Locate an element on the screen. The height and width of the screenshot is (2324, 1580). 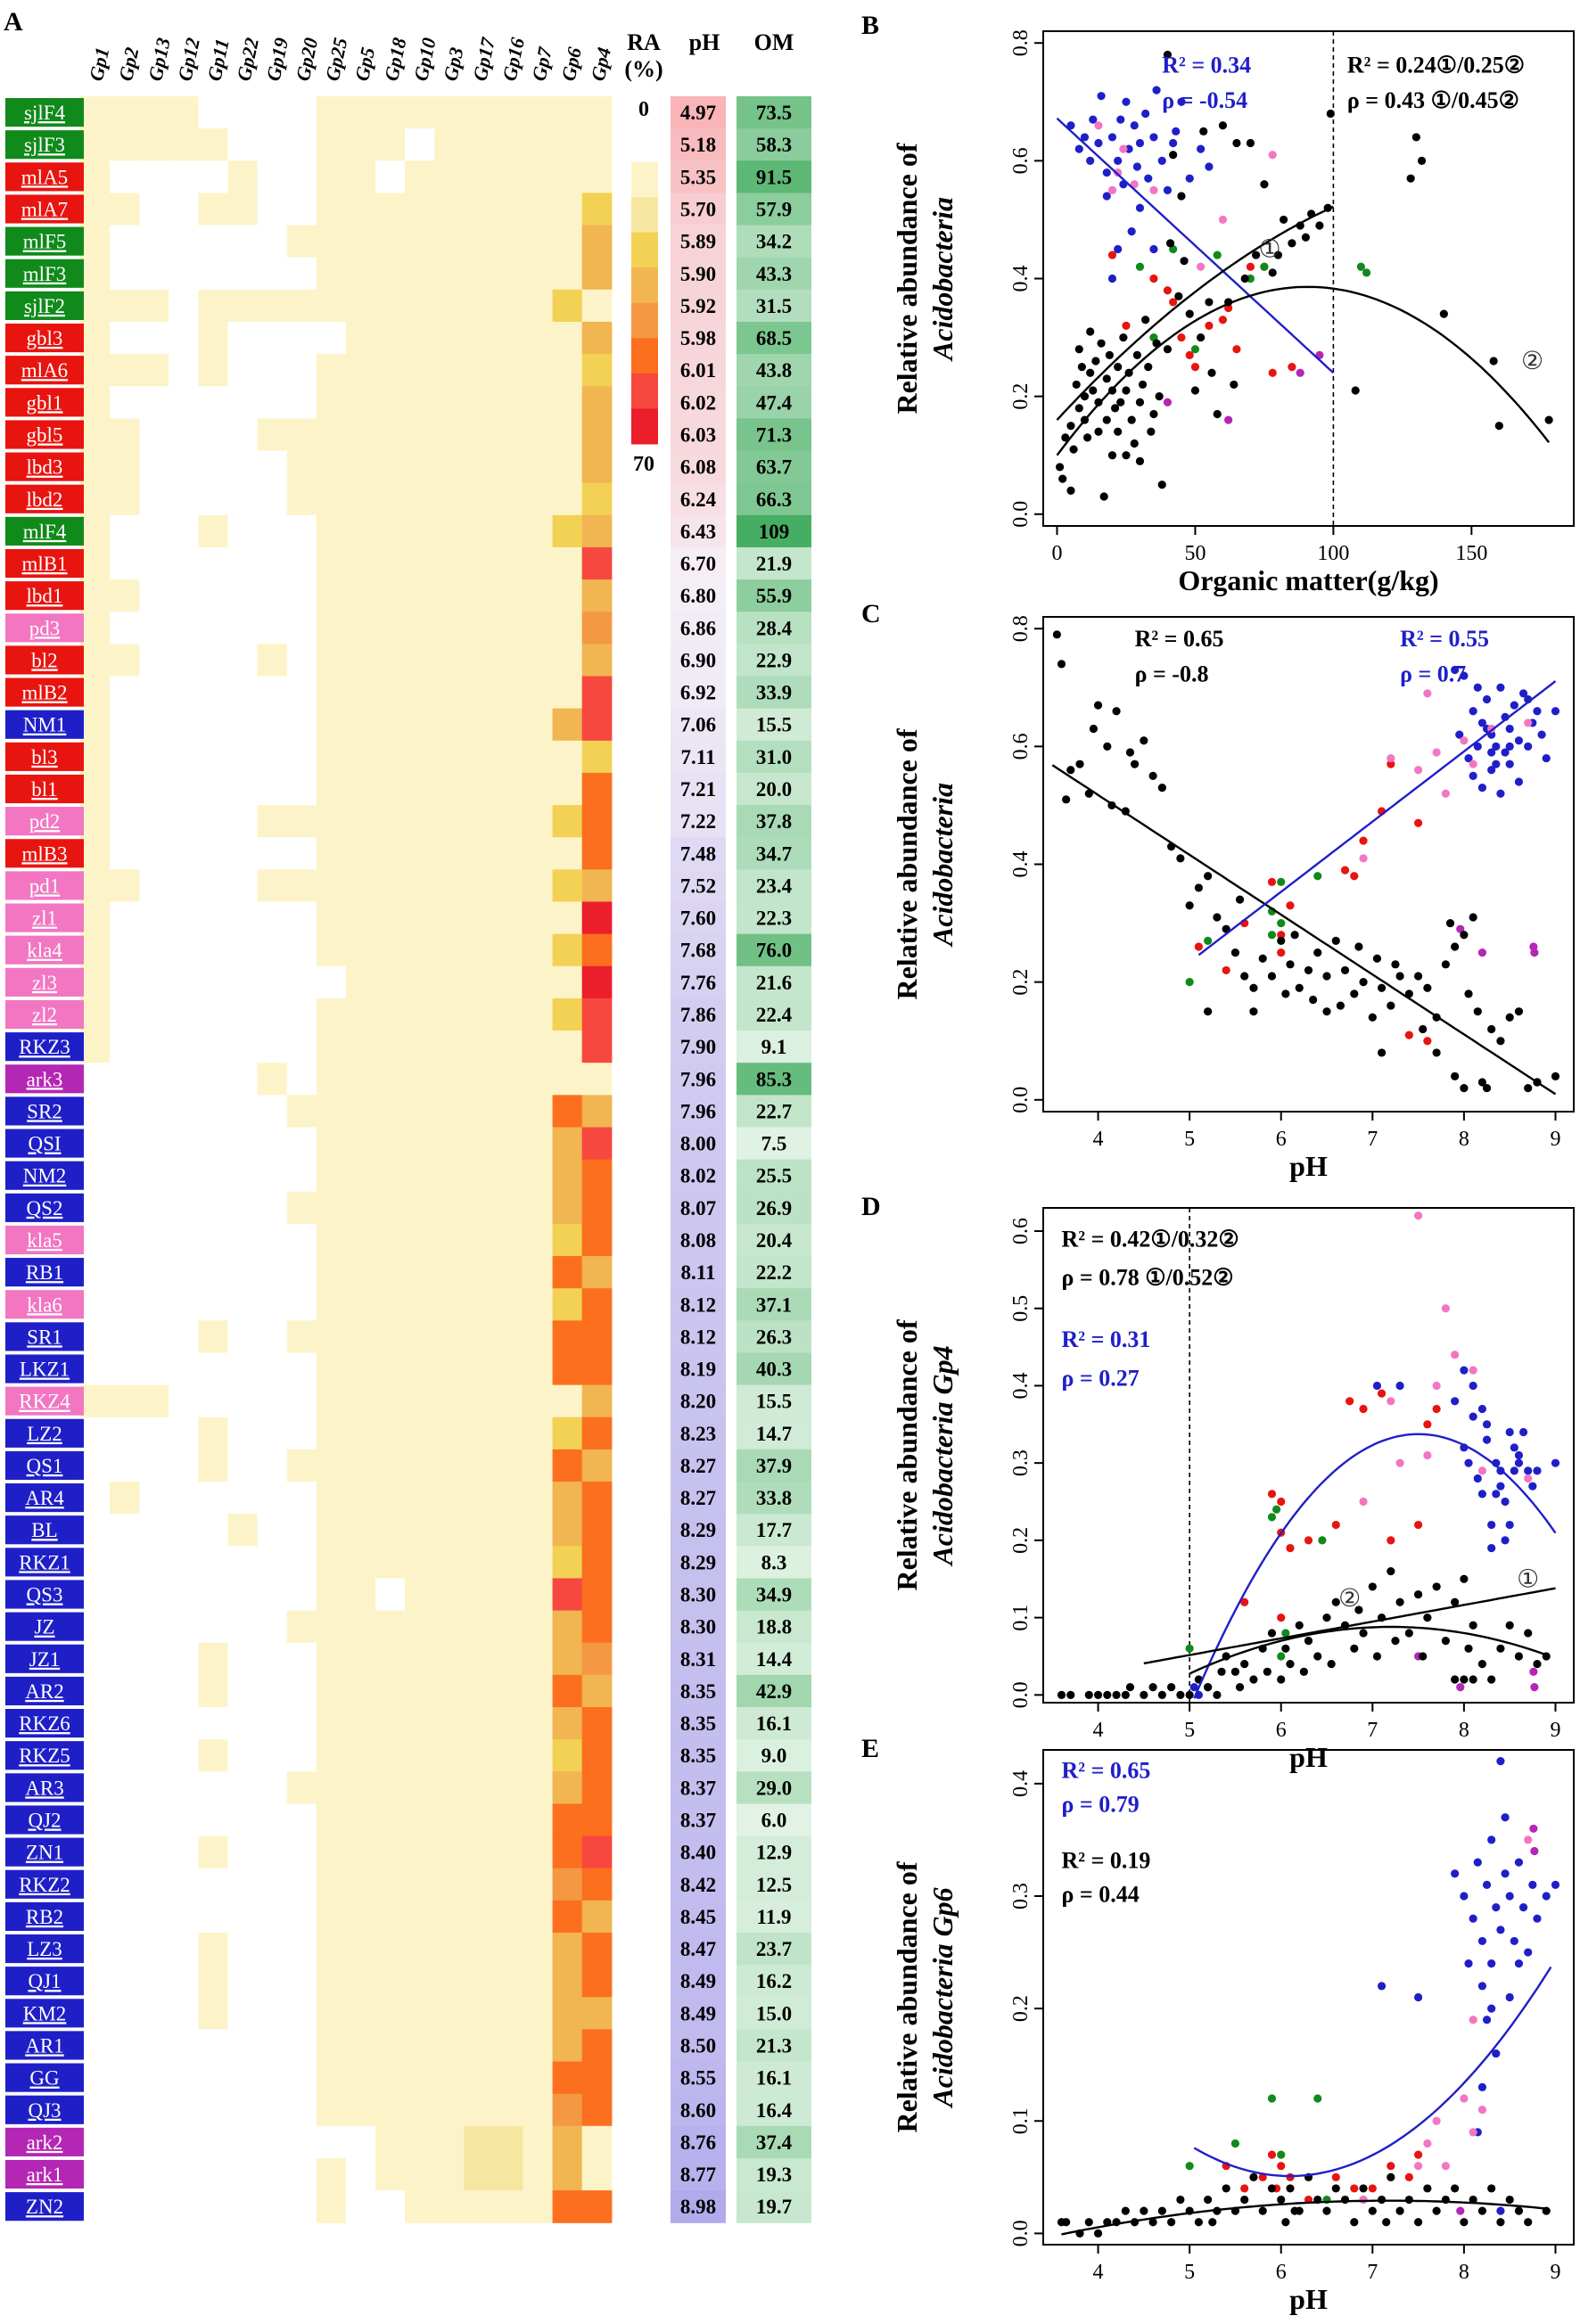
om-value: 76.0 is located at coordinates (774, 951).